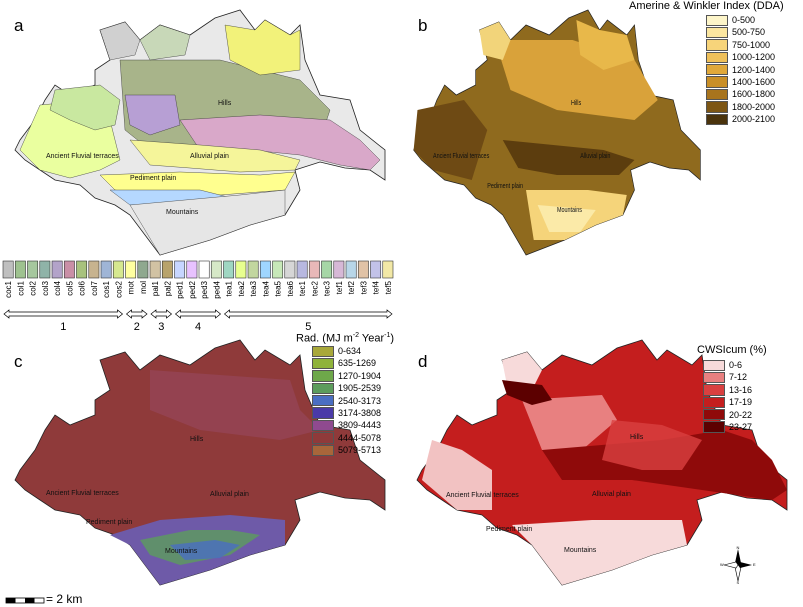 The width and height of the screenshot is (803, 607). Describe the element at coordinates (576, 103) in the screenshot. I see `label-hills-b: Hills` at that location.